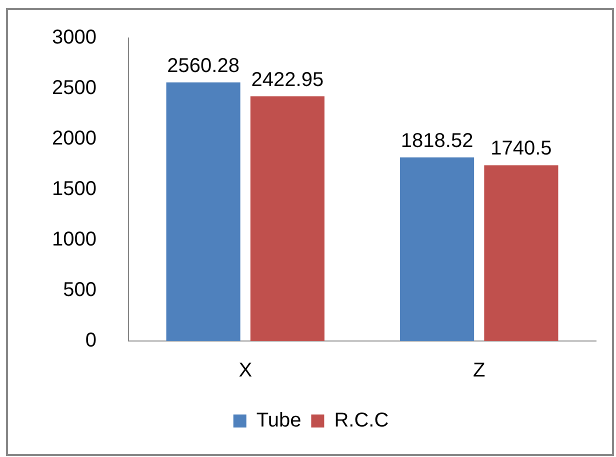 This screenshot has width=616, height=457. Describe the element at coordinates (479, 371) in the screenshot. I see `x-tick-label: Z` at that location.